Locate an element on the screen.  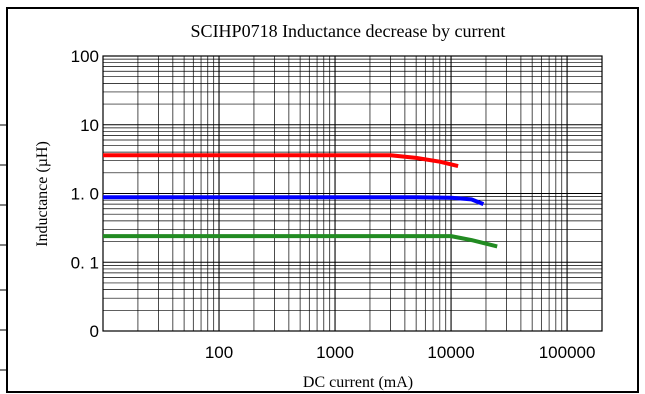
x-tick-label: 100000 is located at coordinates (567, 352).